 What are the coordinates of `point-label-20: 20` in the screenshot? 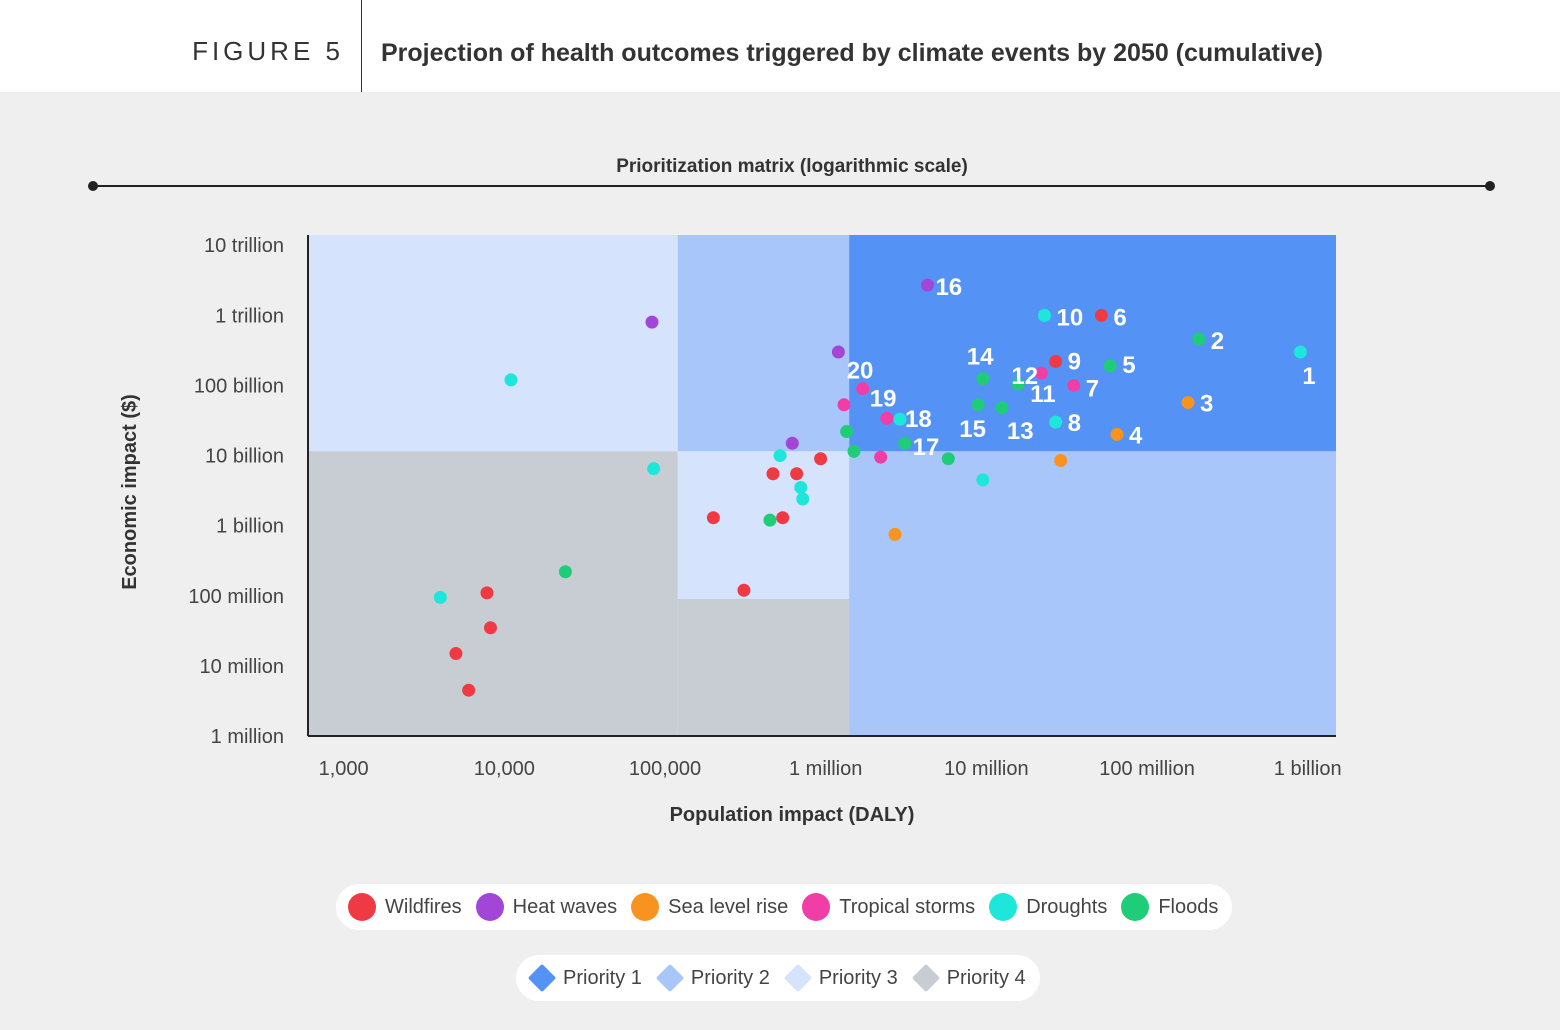 It's located at (860, 371).